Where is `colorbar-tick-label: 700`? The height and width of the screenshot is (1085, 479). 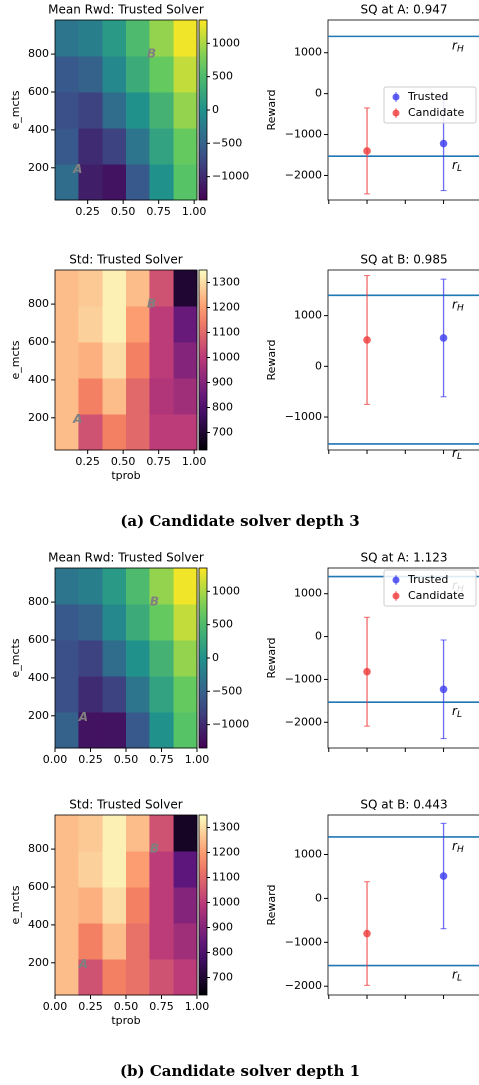
colorbar-tick-label: 700 is located at coordinates (222, 977).